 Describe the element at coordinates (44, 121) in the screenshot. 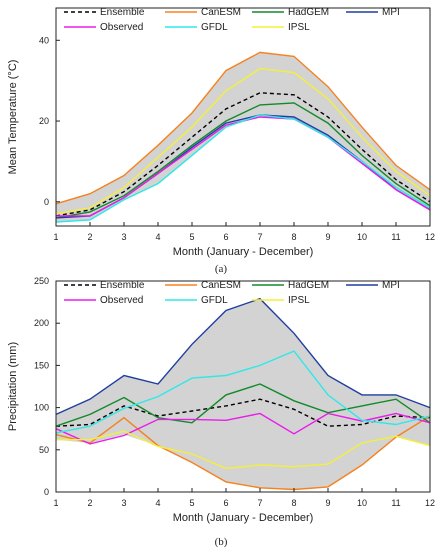

I see `y-tick-label: 20` at that location.